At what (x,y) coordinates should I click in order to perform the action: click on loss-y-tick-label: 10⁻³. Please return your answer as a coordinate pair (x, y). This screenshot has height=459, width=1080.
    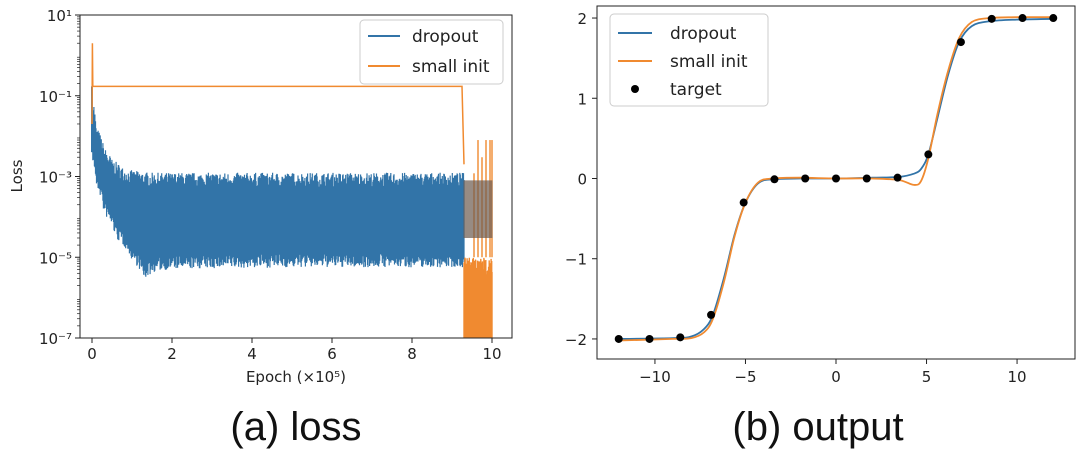
    Looking at the image, I should click on (55, 178).